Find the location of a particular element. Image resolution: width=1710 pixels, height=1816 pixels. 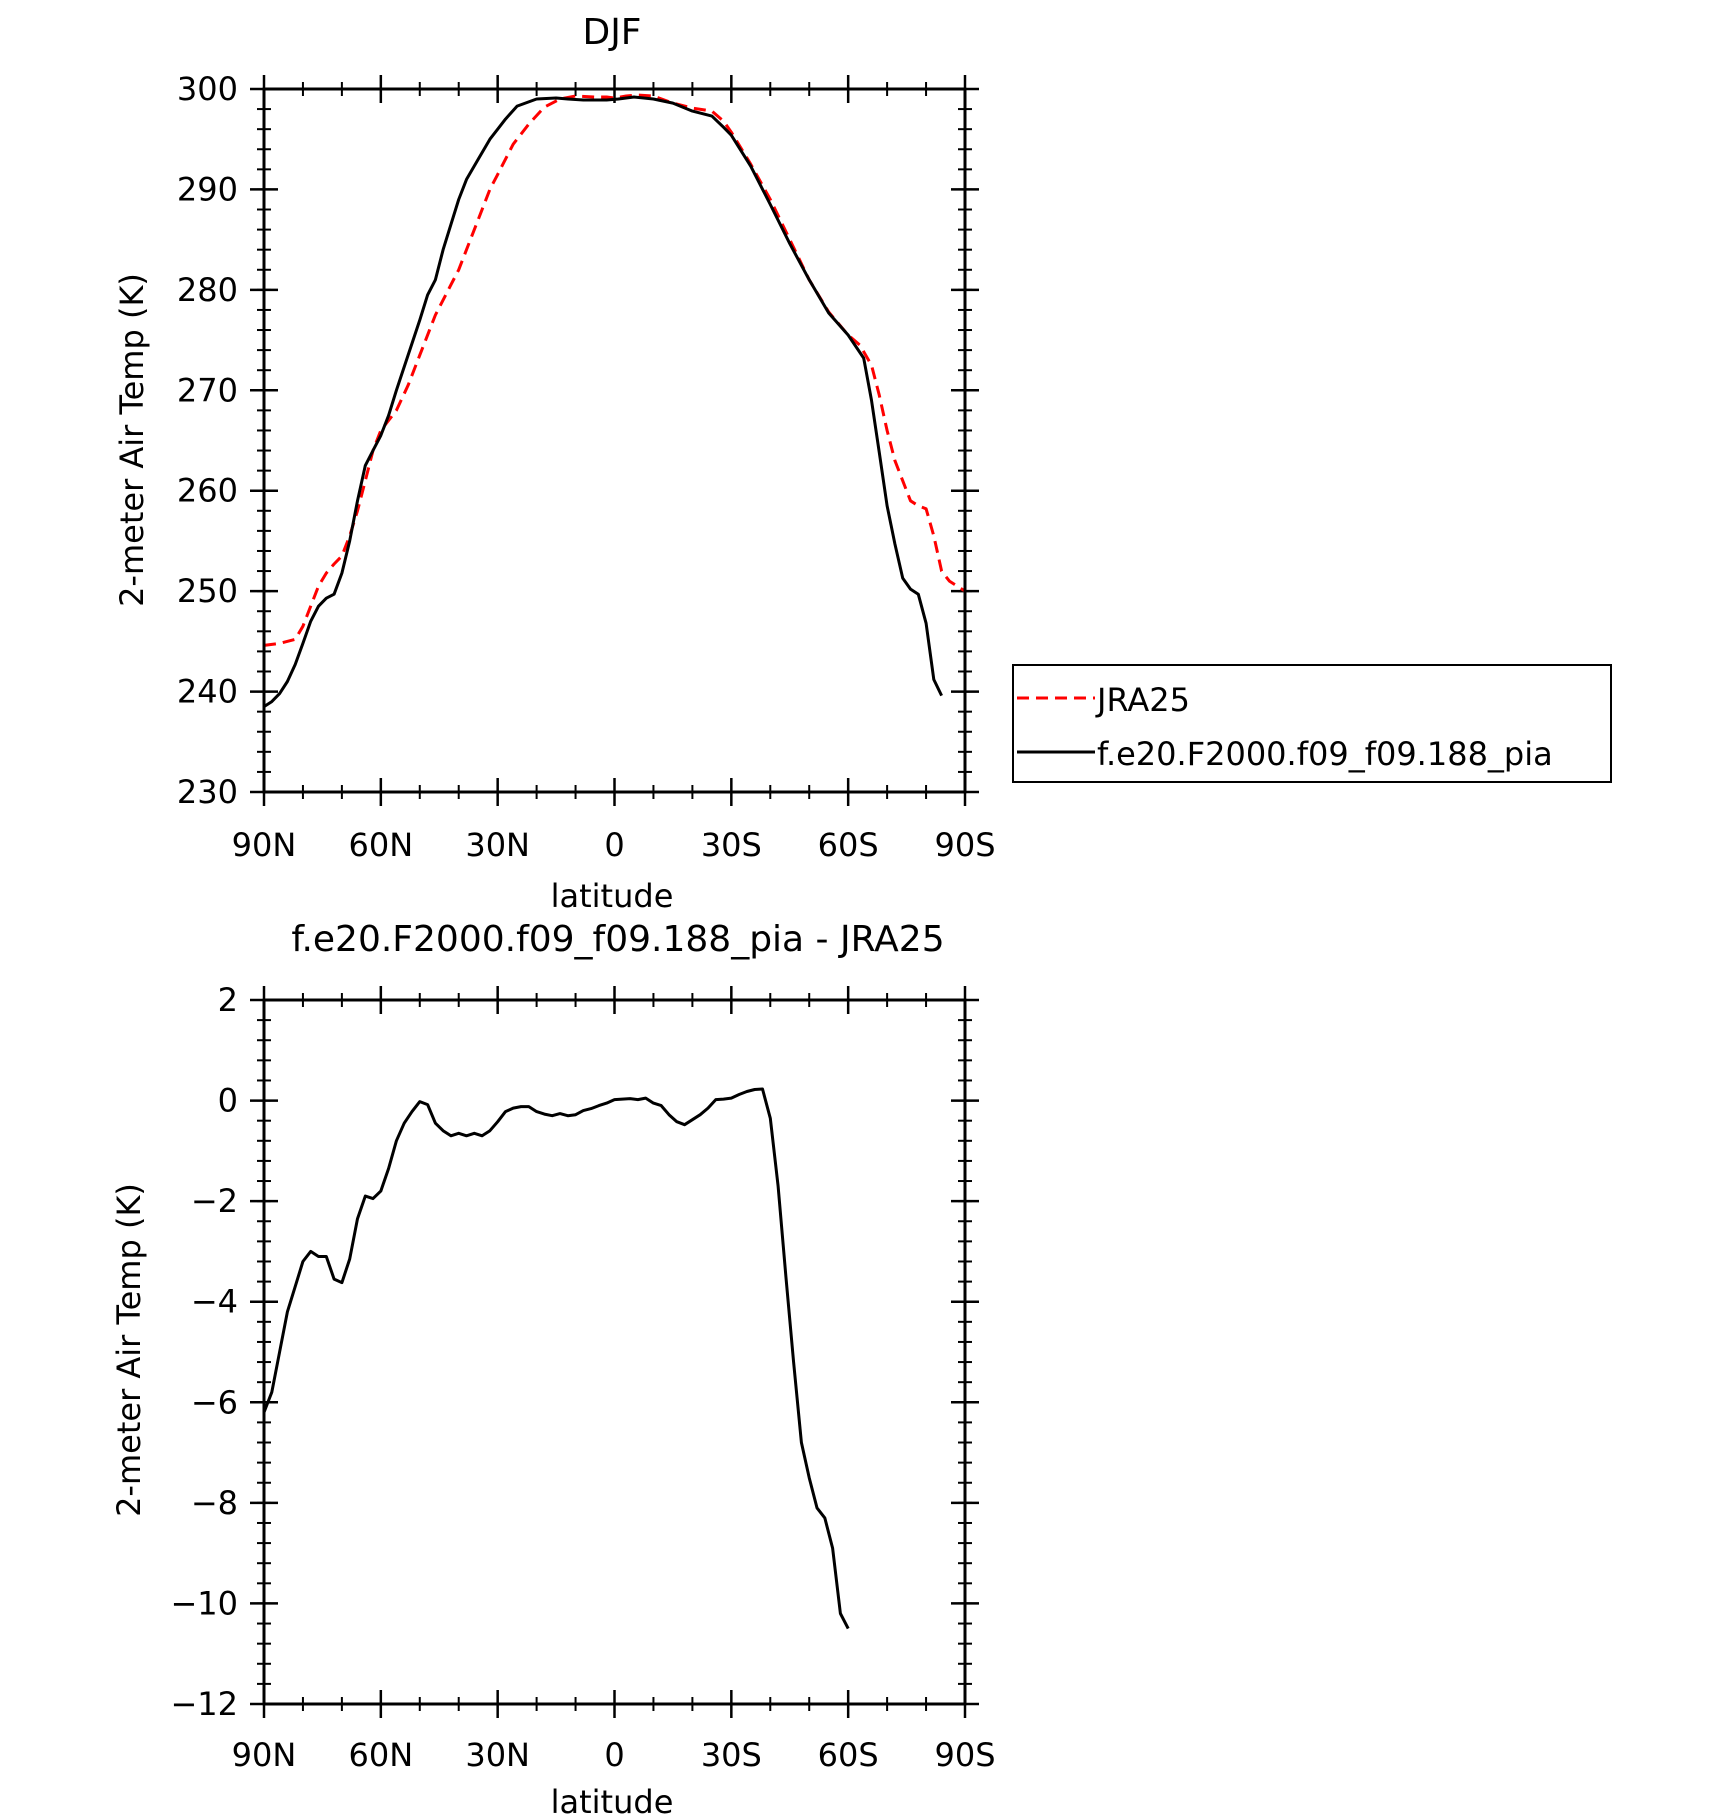

y-tick-label: 0 is located at coordinates (228, 1101).